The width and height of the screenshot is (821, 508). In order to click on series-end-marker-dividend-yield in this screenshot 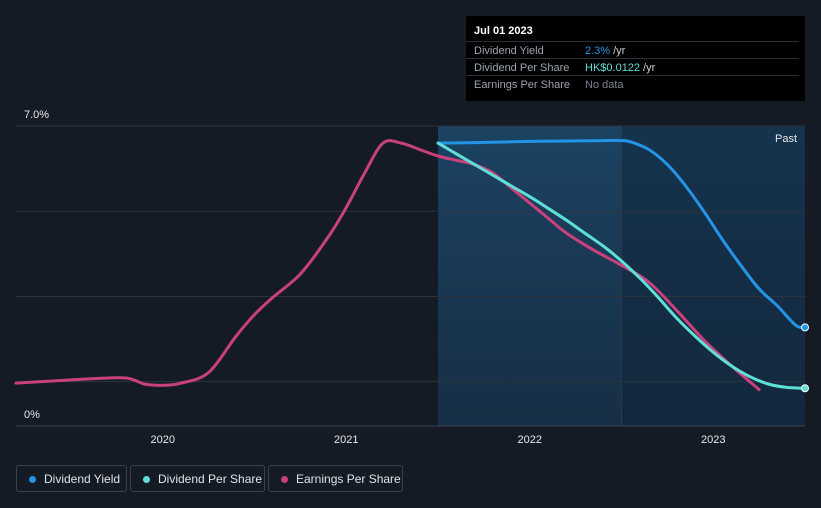, I will do `click(805, 327)`.